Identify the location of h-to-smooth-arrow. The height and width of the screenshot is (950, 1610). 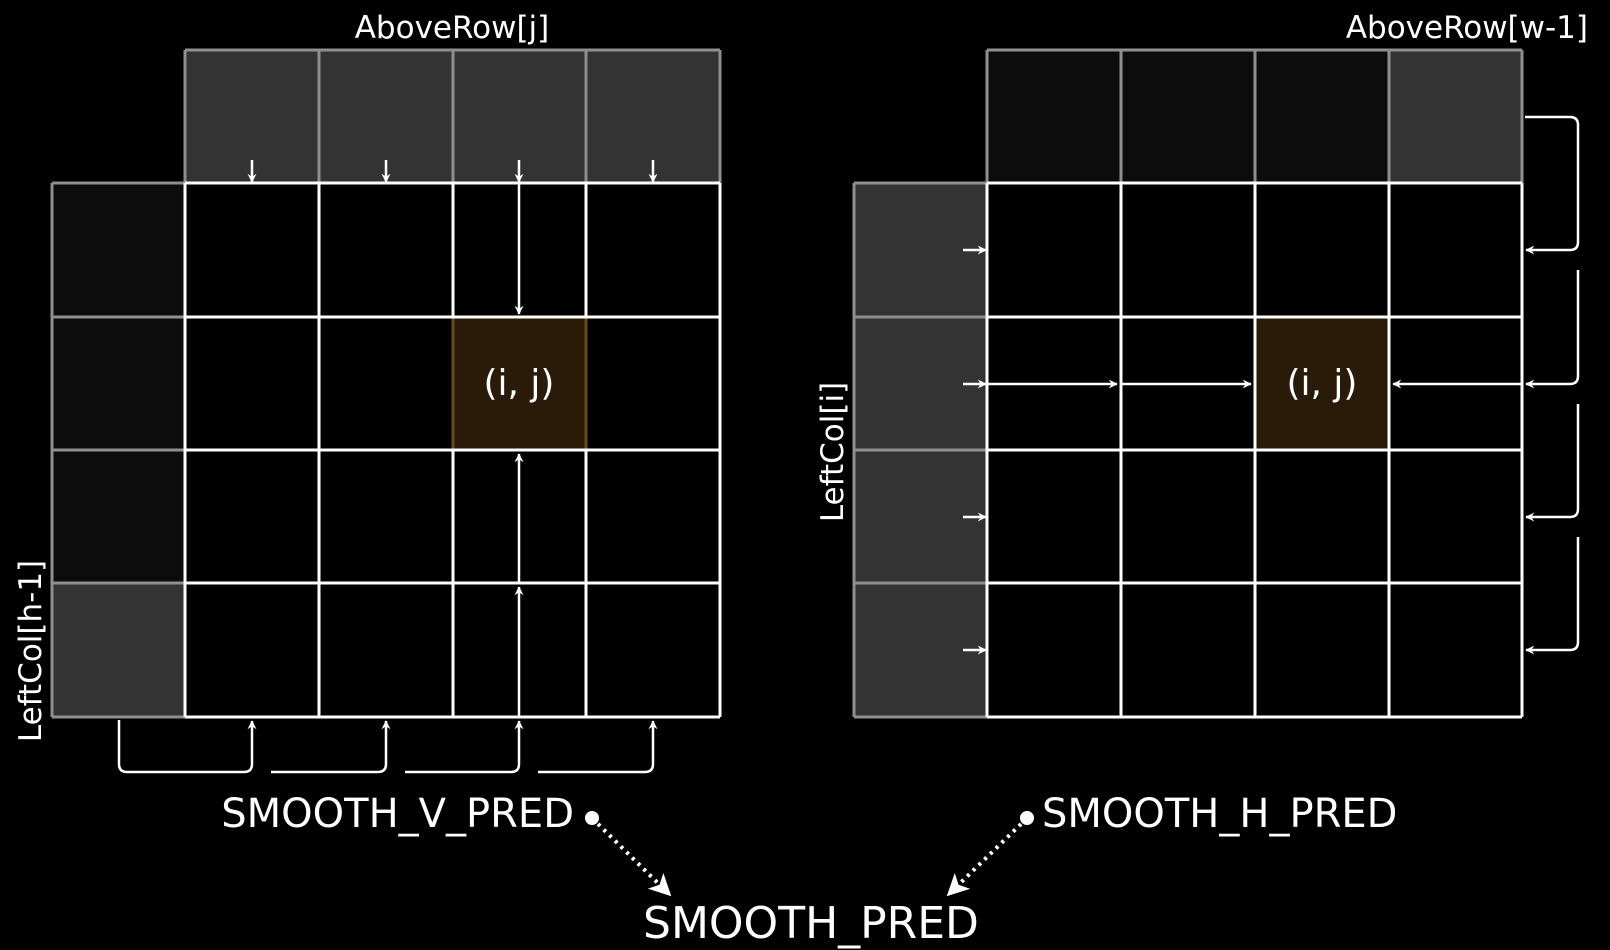
(984, 859).